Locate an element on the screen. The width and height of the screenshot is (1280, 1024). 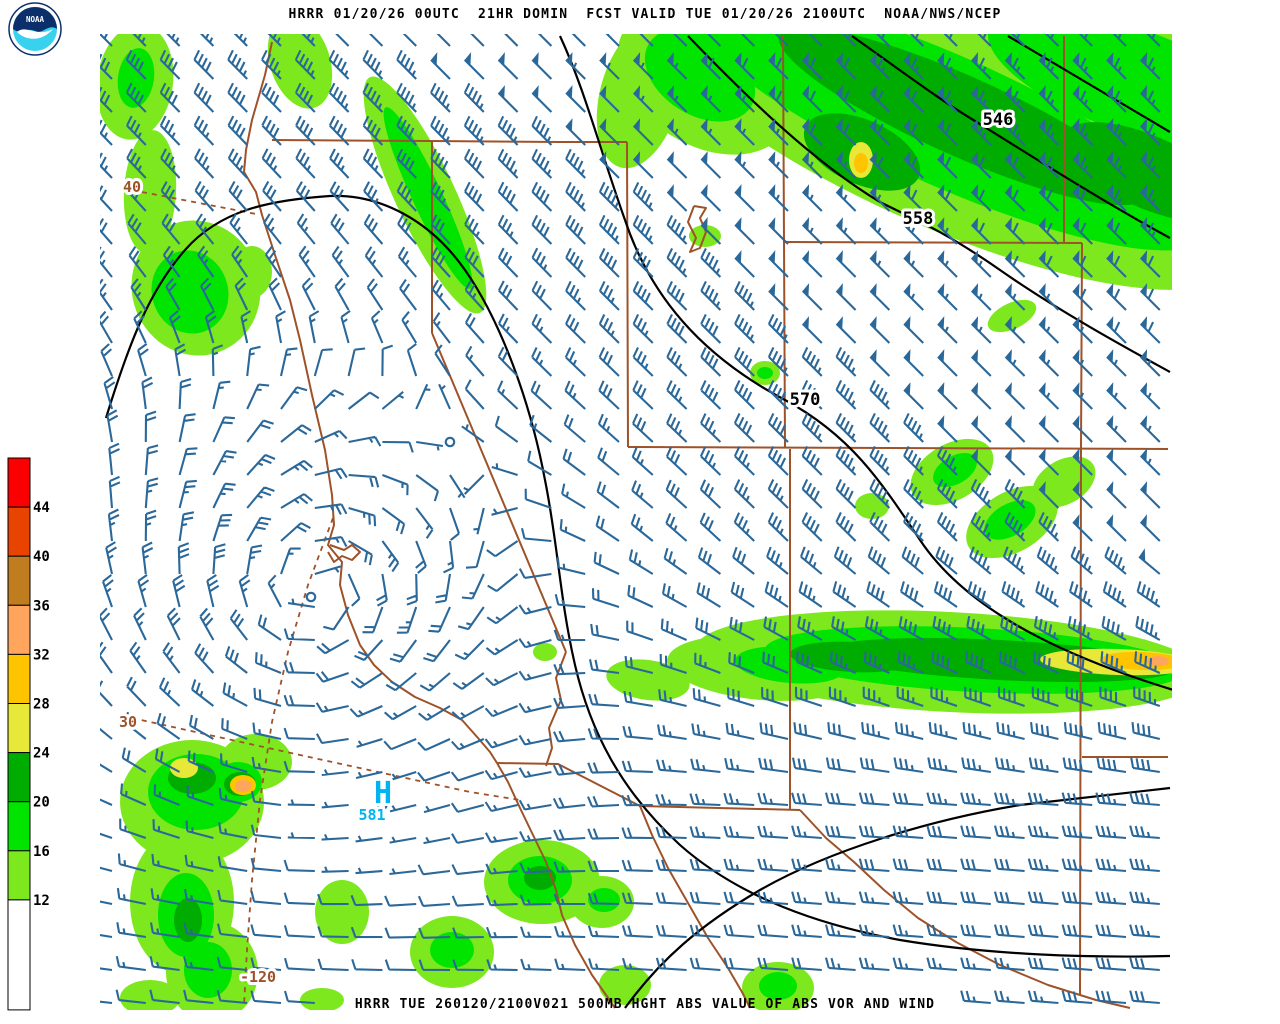
colorbar-label: 36 is located at coordinates (41, 606).